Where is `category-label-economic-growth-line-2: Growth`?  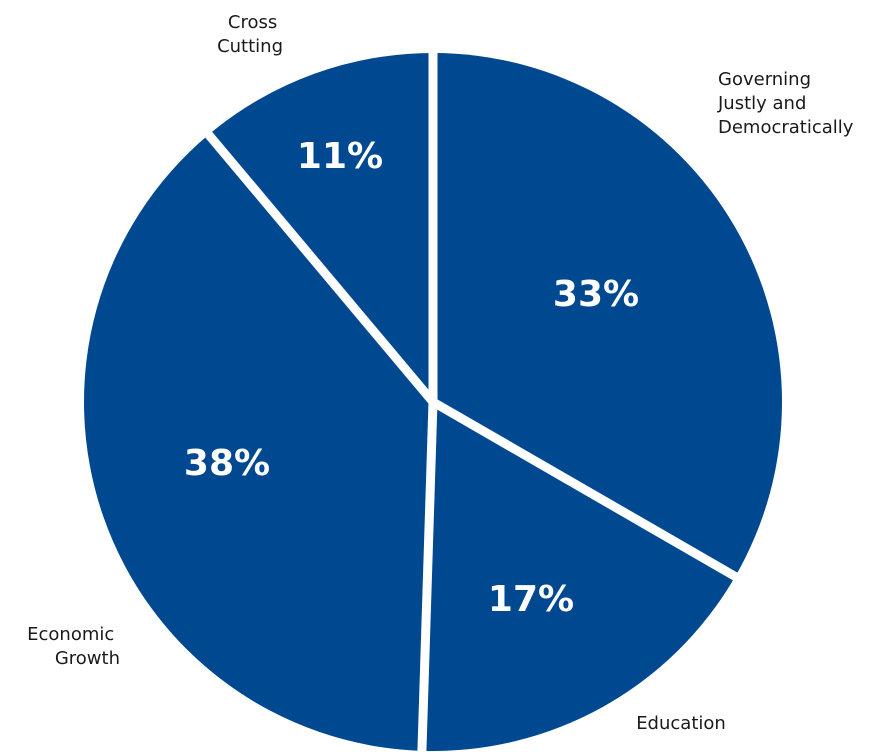 category-label-economic-growth-line-2: Growth is located at coordinates (87, 658).